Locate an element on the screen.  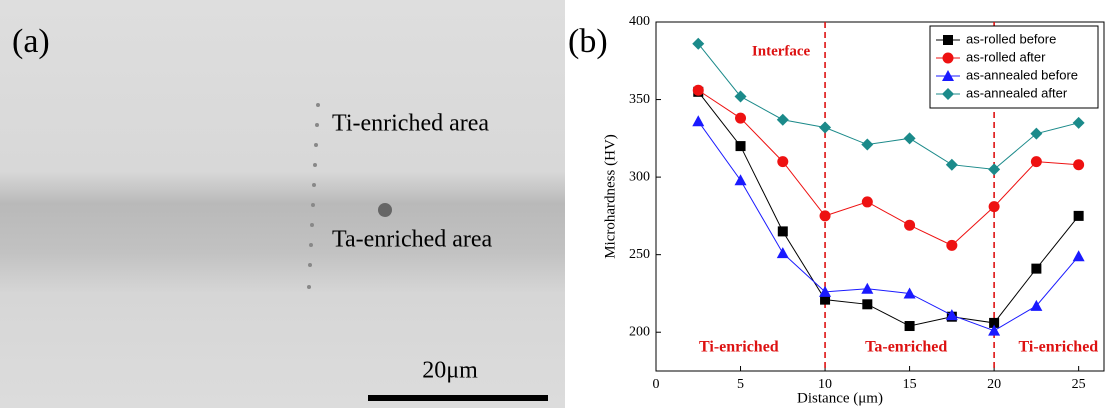
annotation: Ta-enriched area is located at coordinates (412, 240).